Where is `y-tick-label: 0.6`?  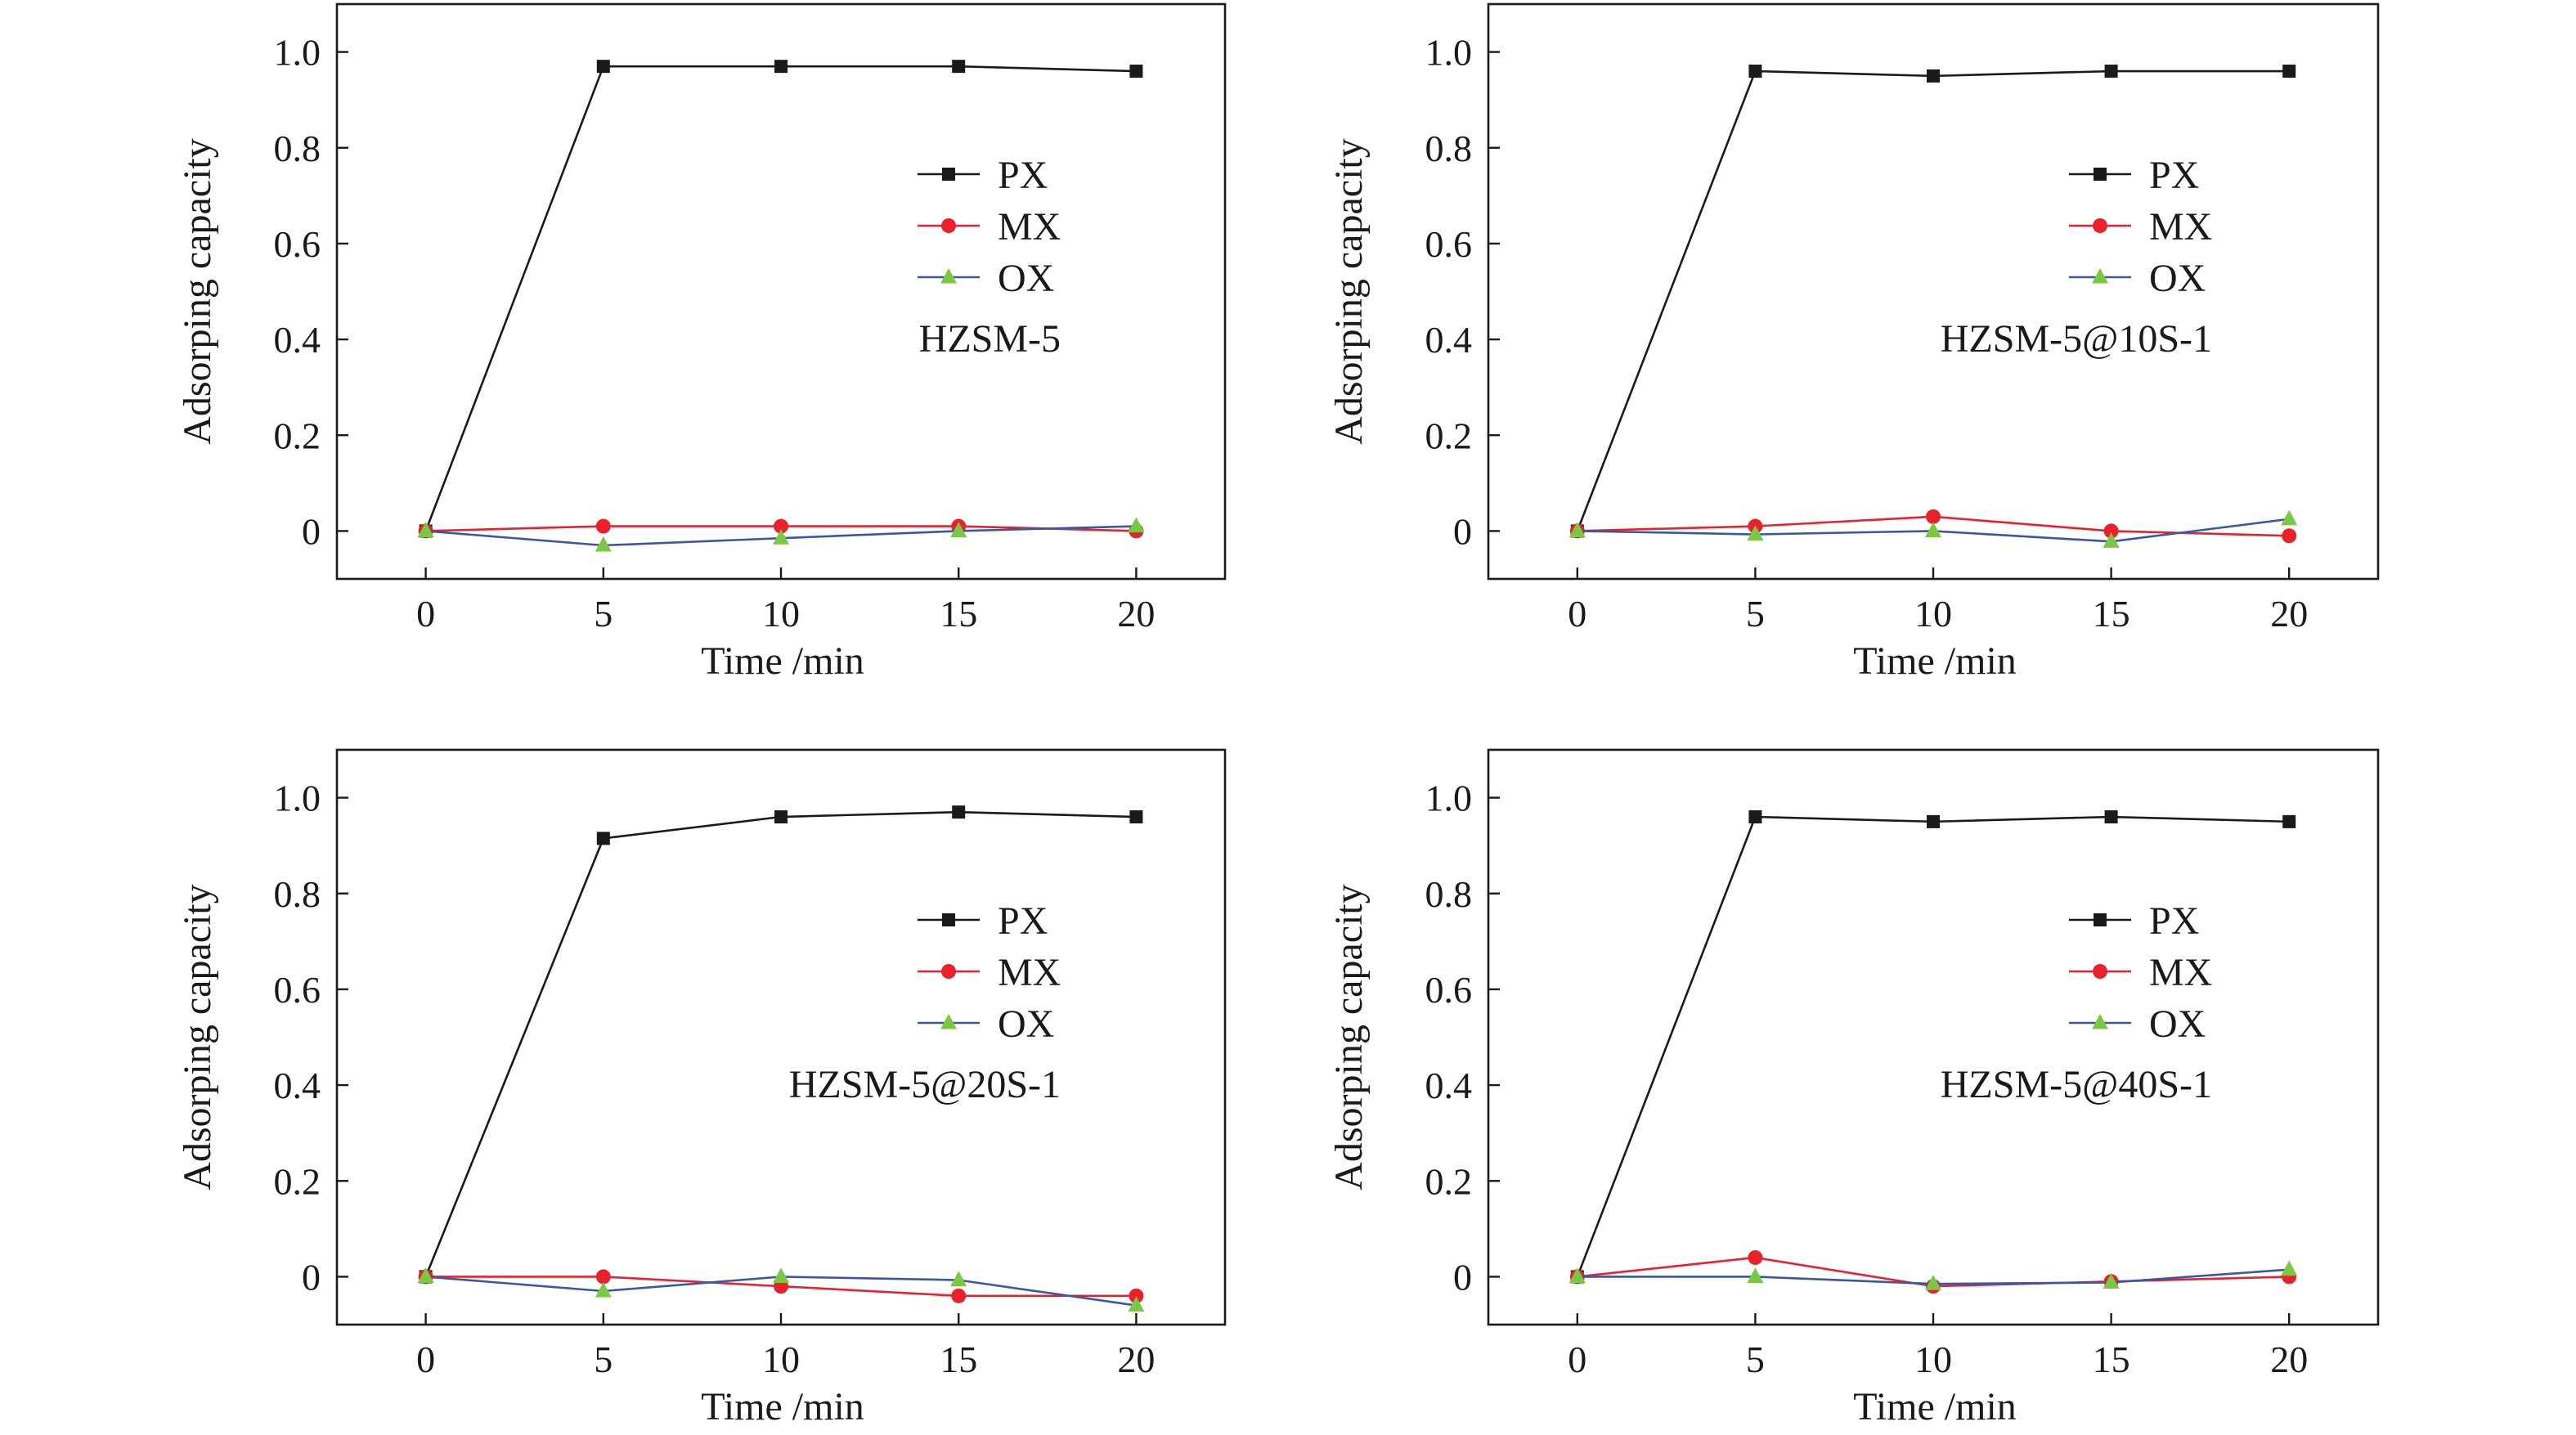
y-tick-label: 0.6 is located at coordinates (1449, 990).